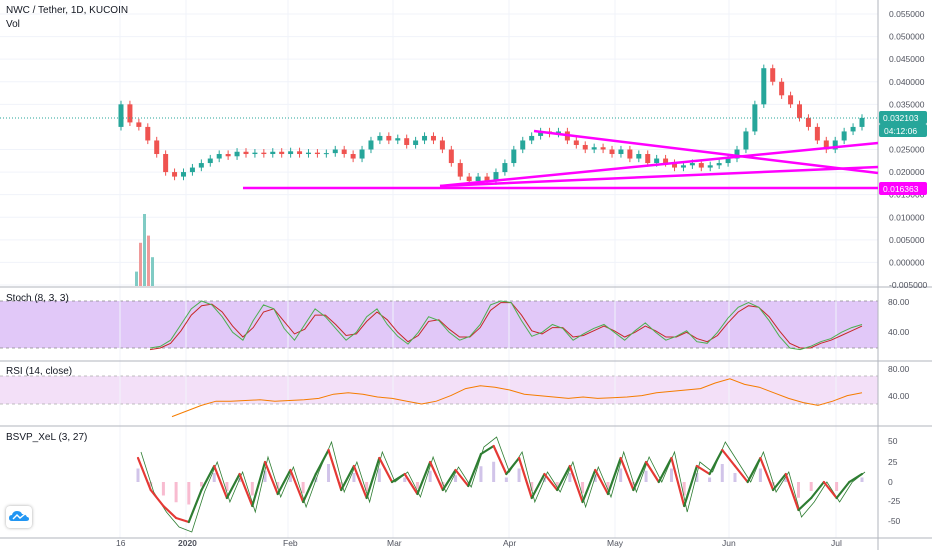  I want to click on volume-label: Vol, so click(13, 24).